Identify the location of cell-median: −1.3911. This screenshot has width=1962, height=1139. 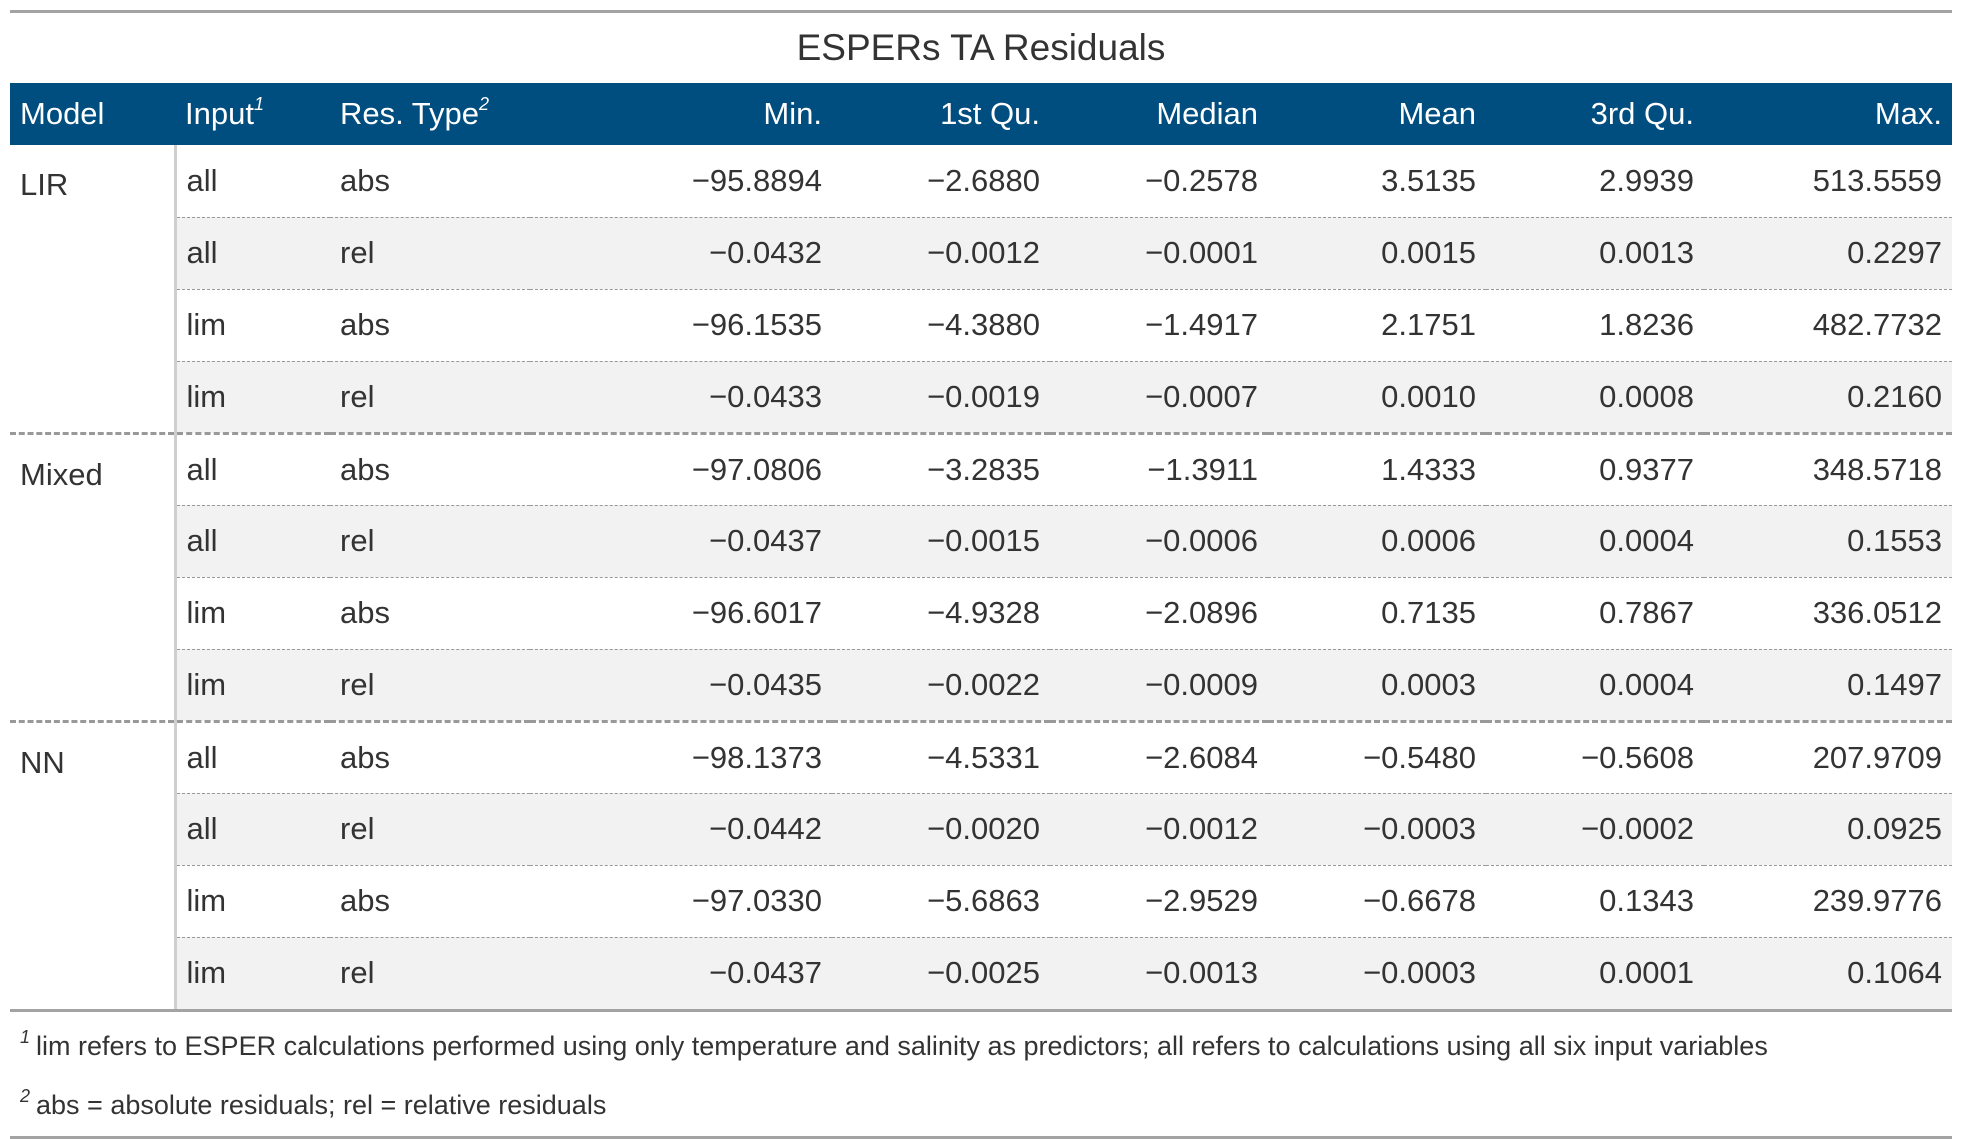
(1159, 468).